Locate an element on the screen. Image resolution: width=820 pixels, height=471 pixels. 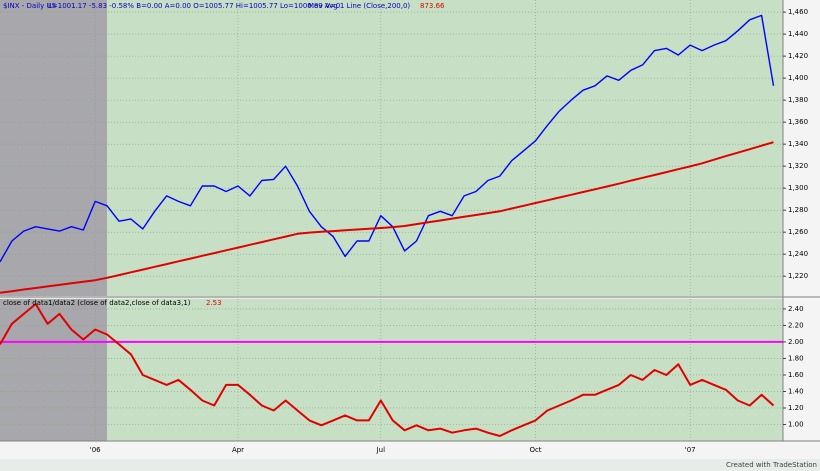
y-tick-label: 2.00 is located at coordinates (796, 342).